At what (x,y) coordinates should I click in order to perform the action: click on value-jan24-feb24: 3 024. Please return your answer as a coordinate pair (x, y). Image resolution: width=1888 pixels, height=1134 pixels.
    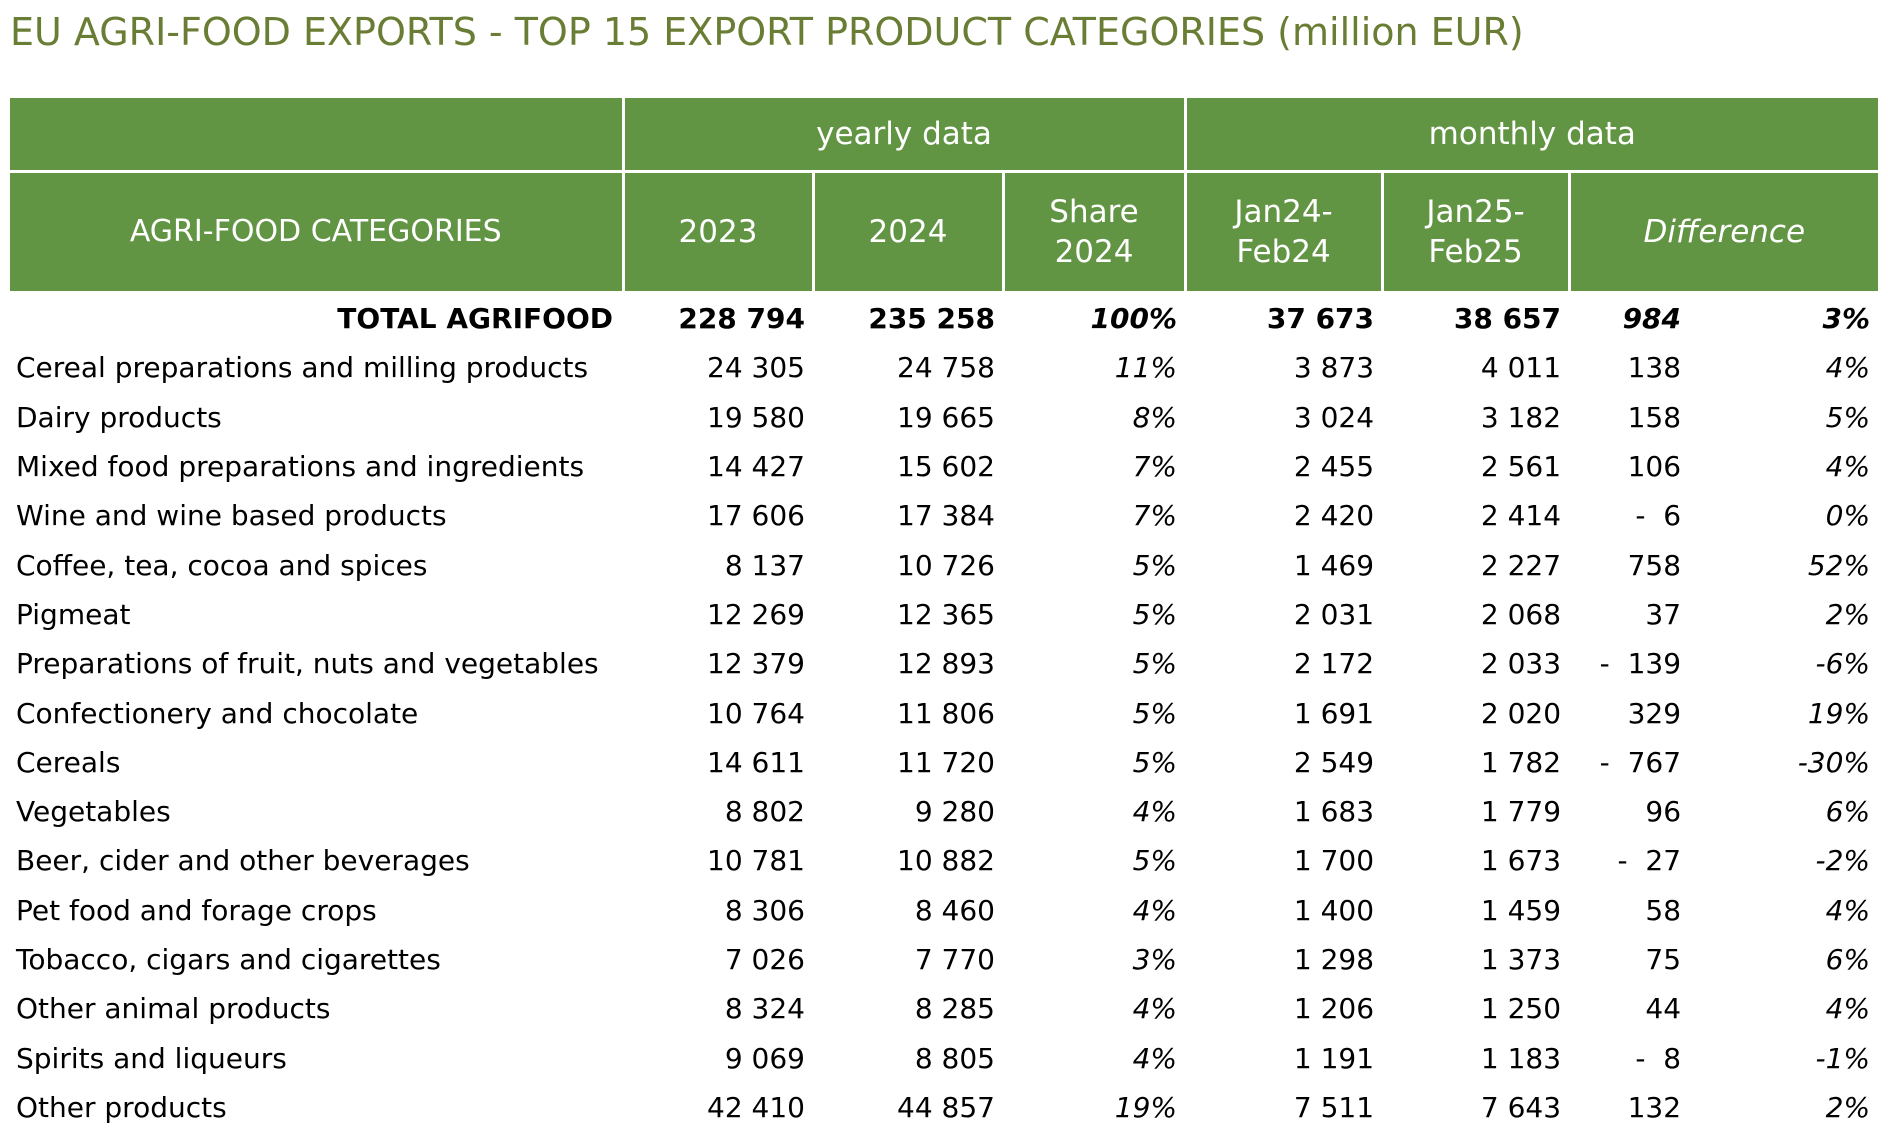
    Looking at the image, I should click on (1334, 417).